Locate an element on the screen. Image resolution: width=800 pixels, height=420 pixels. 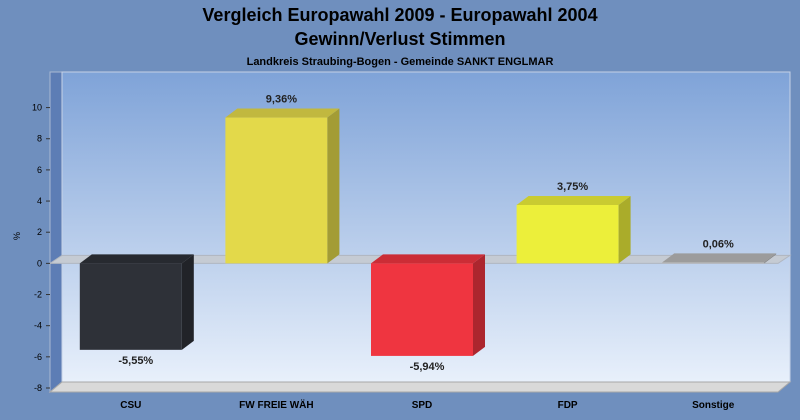
bar-fdp: 3,75% is located at coordinates (573, 222).